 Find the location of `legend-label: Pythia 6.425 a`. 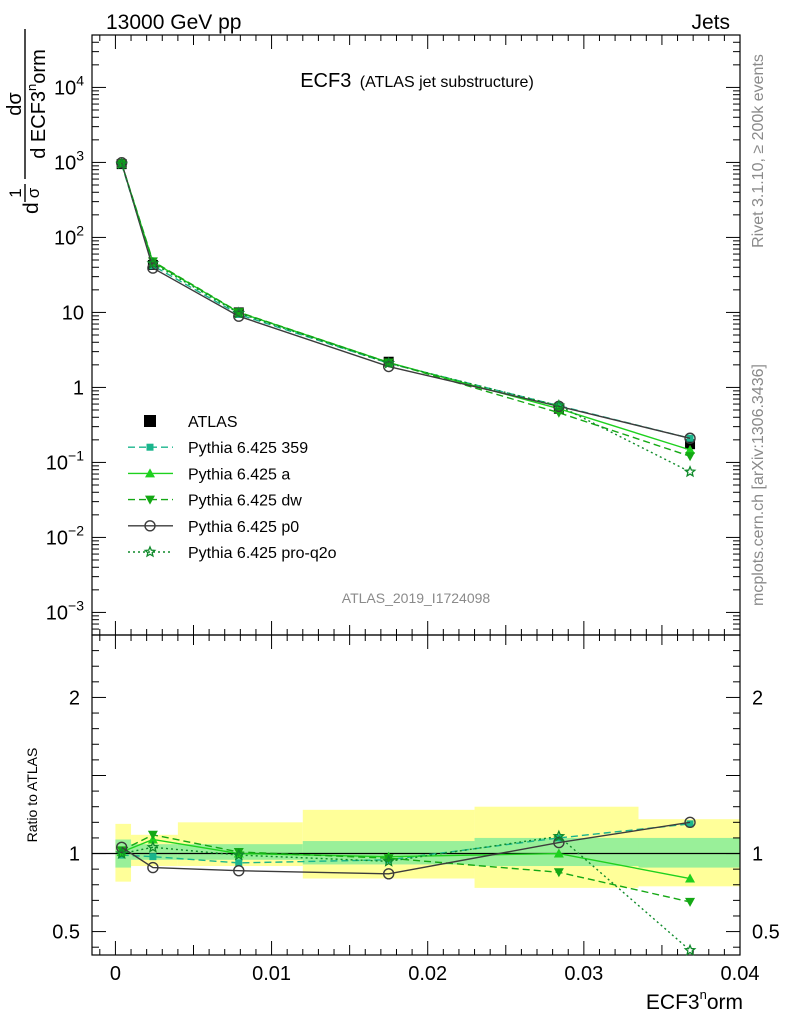

legend-label: Pythia 6.425 a is located at coordinates (239, 474).